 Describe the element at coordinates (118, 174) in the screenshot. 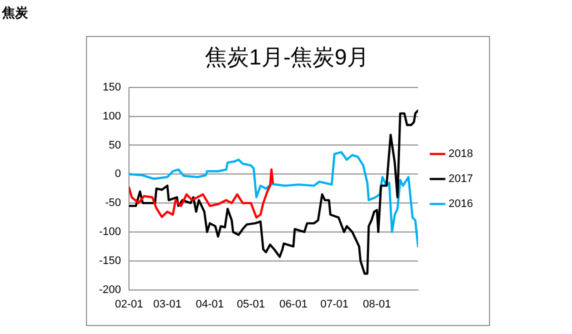

I see `y-tick-label: 0` at that location.